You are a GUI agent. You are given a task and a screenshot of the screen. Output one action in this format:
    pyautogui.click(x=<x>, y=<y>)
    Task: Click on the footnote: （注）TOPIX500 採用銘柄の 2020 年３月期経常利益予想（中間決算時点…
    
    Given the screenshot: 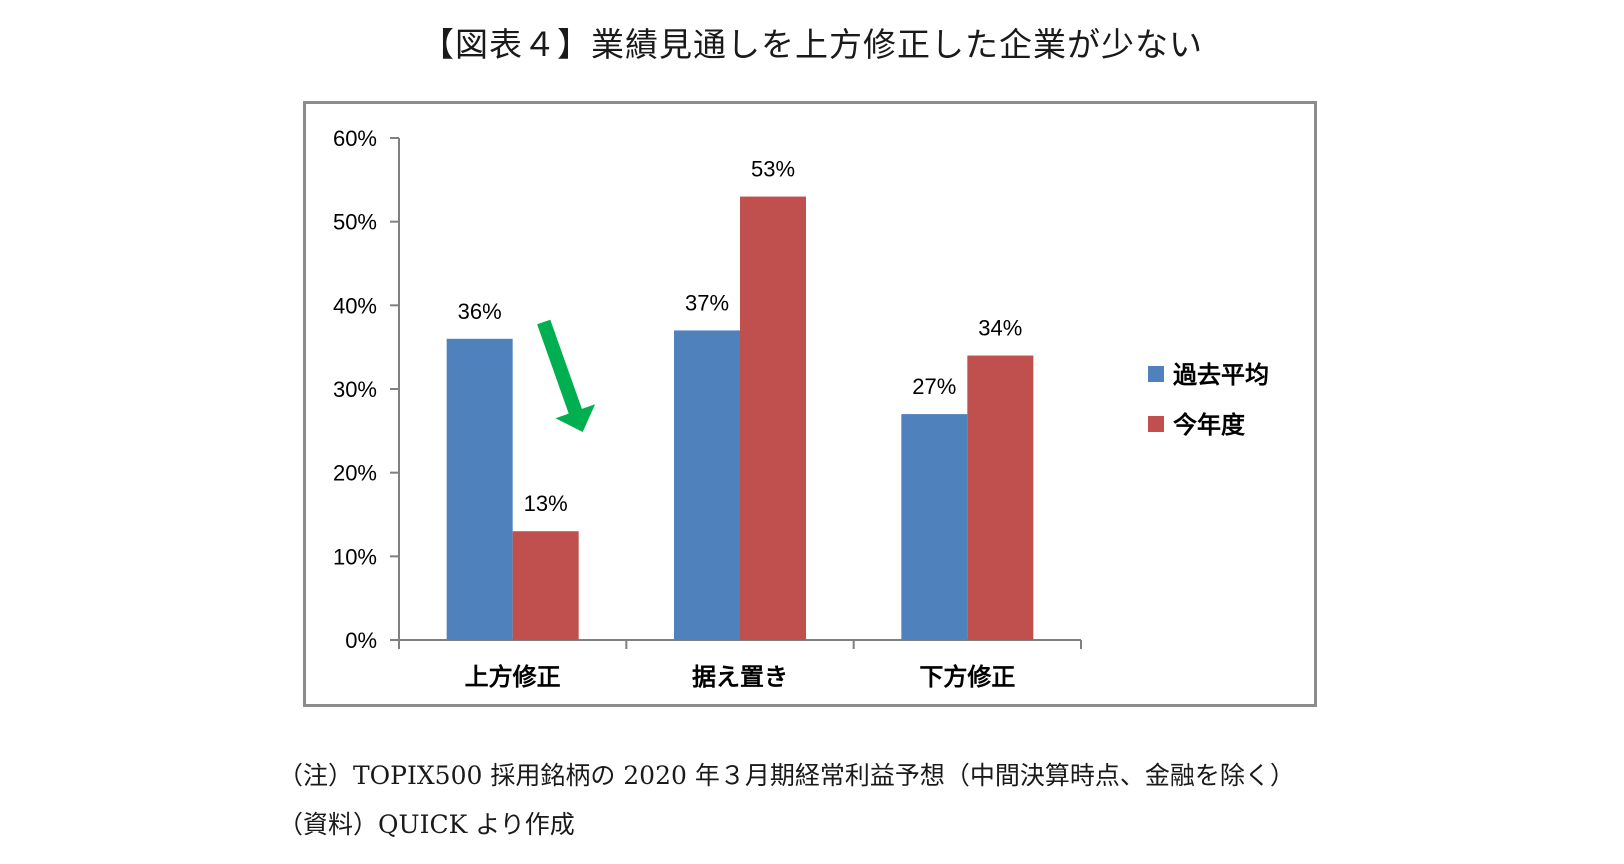 What is the action you would take?
    pyautogui.click(x=786, y=775)
    